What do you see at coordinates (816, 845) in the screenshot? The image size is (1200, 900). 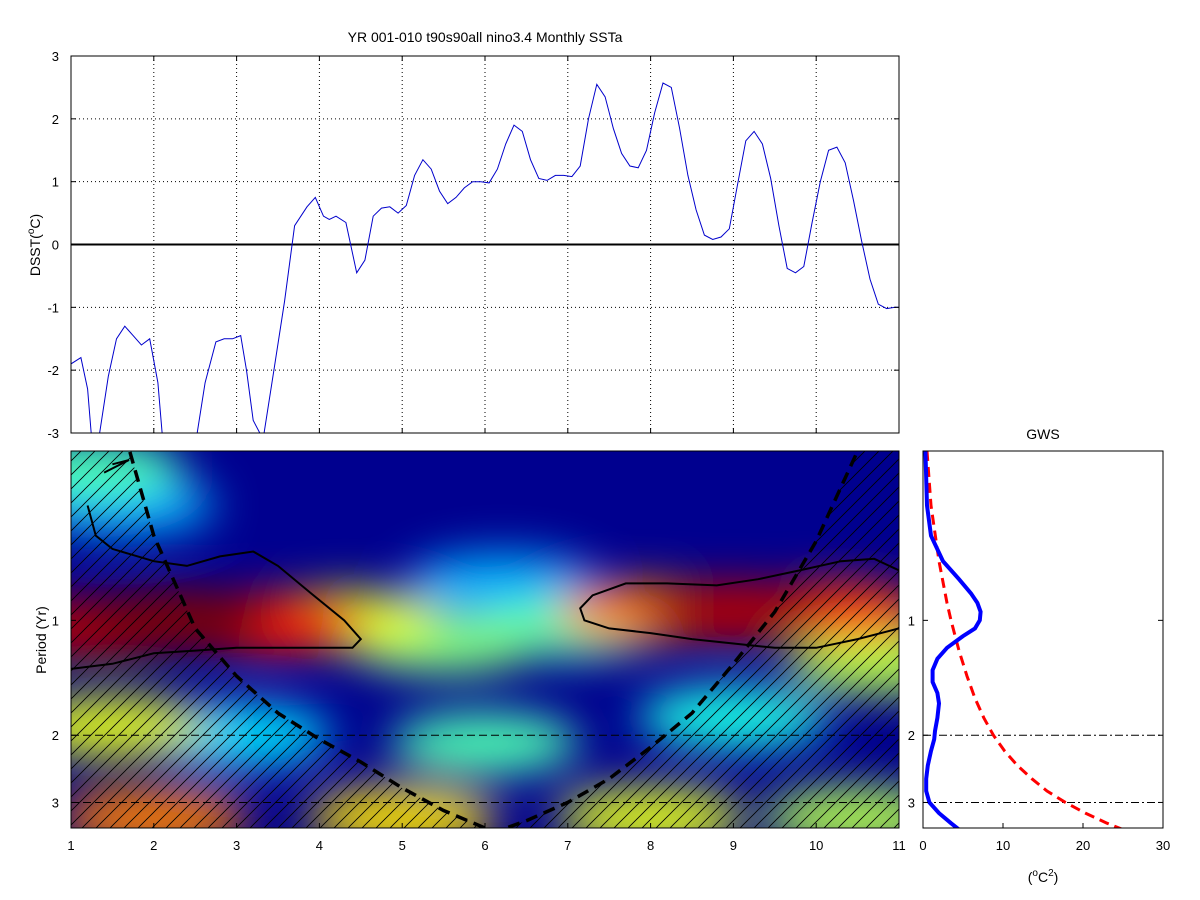 I see `wavelet-xtick-label-10: 10` at bounding box center [816, 845].